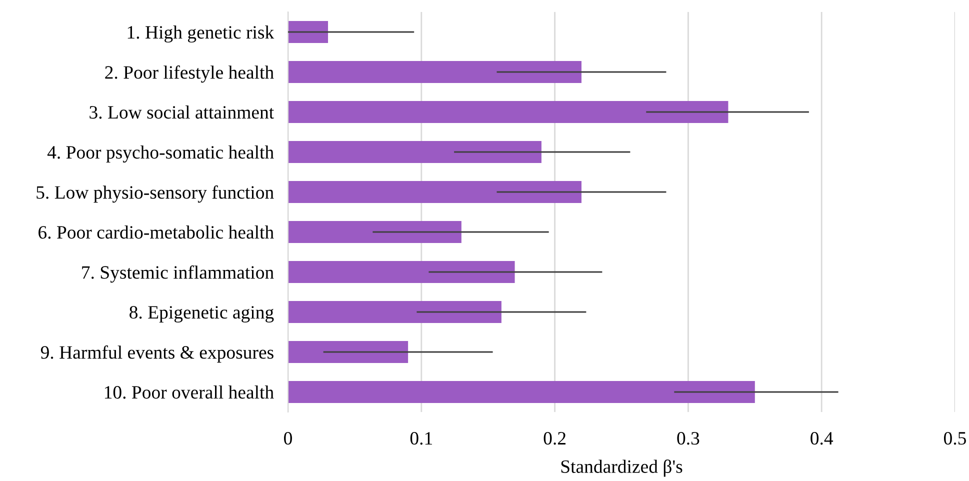 Image resolution: width=969 pixels, height=481 pixels. I want to click on y-tick-label: 6. Poor cardio-metabolic health, so click(156, 232).